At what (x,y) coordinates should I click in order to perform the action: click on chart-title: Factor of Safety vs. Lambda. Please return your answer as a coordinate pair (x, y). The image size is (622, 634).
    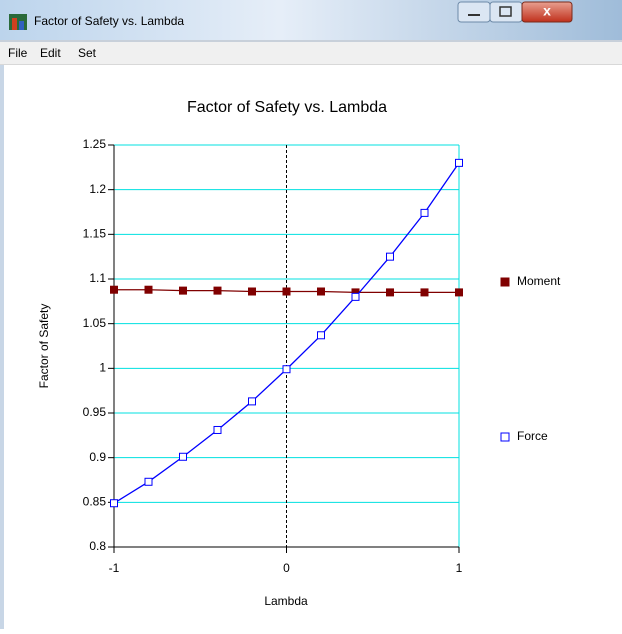
    Looking at the image, I should click on (287, 107).